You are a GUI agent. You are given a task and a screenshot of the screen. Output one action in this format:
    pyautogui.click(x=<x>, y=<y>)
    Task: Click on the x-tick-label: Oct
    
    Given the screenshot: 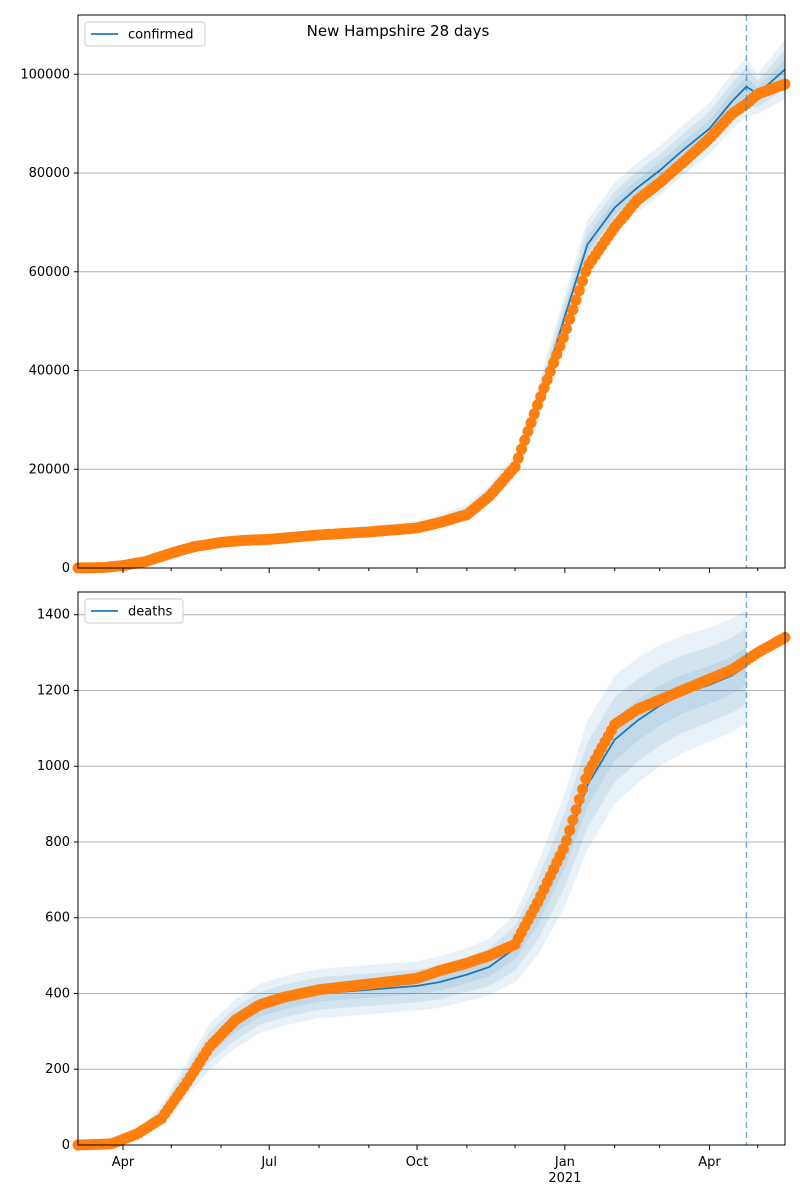 What is the action you would take?
    pyautogui.click(x=417, y=1162)
    